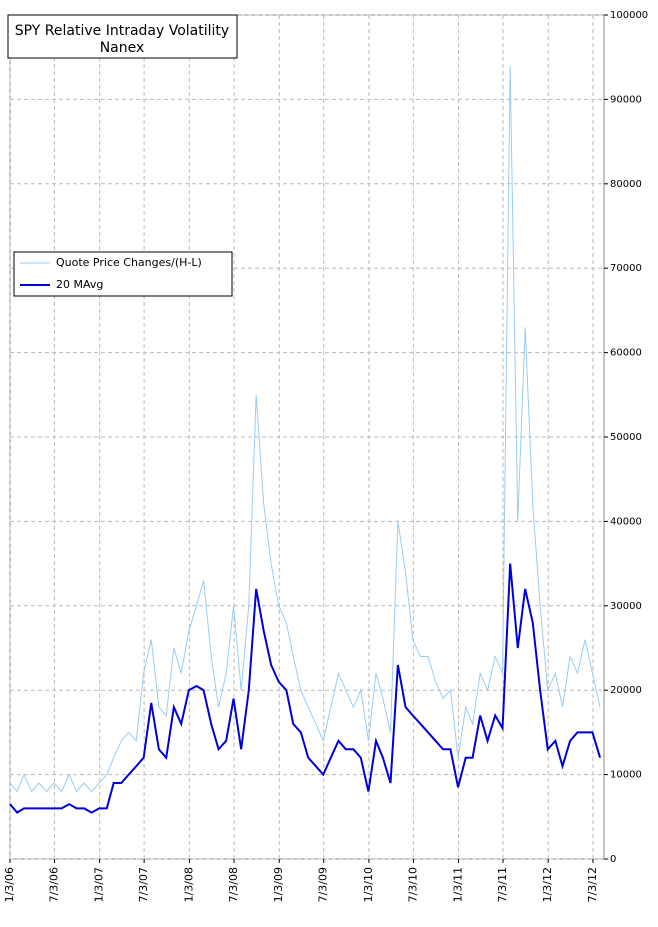  I want to click on x-tick-label: 1/3/12, so click(547, 884).